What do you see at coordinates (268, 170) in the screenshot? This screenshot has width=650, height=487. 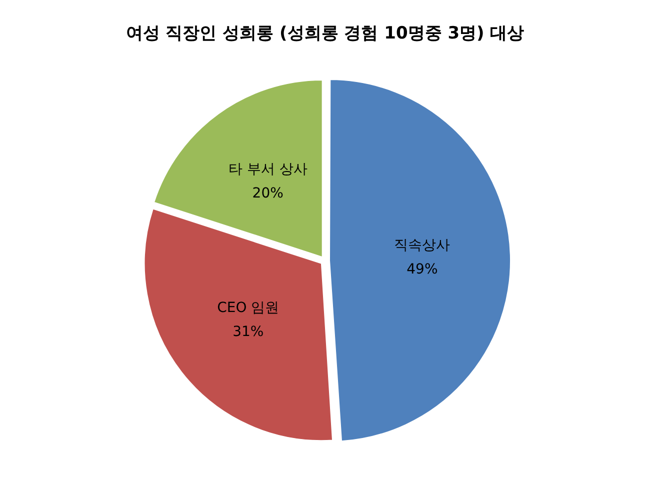 I see `slice-label: 타 부서 상사` at bounding box center [268, 170].